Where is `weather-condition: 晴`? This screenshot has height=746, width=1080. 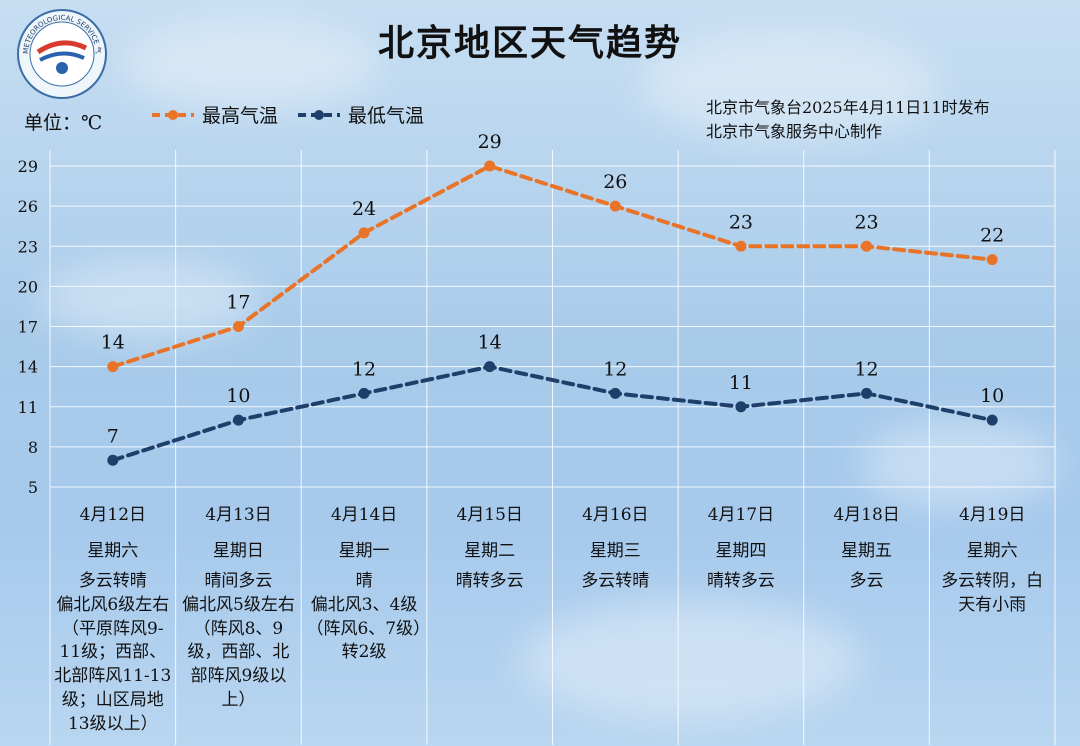 weather-condition: 晴 is located at coordinates (364, 581).